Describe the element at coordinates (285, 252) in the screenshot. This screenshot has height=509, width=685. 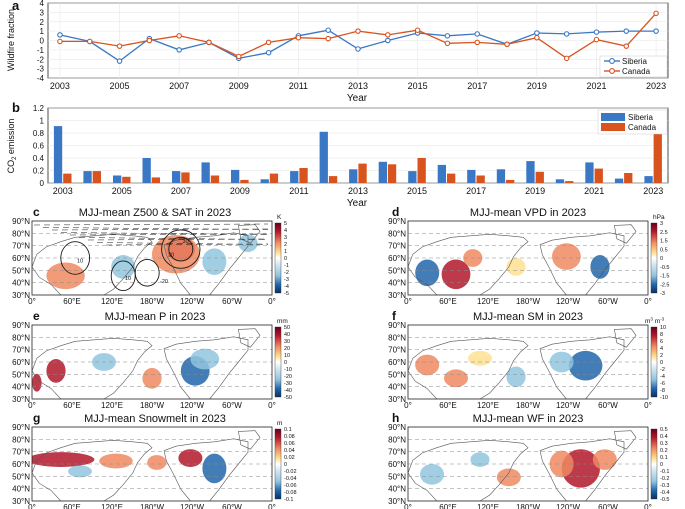
I see `map-c-colorbar-tick: 1` at that location.